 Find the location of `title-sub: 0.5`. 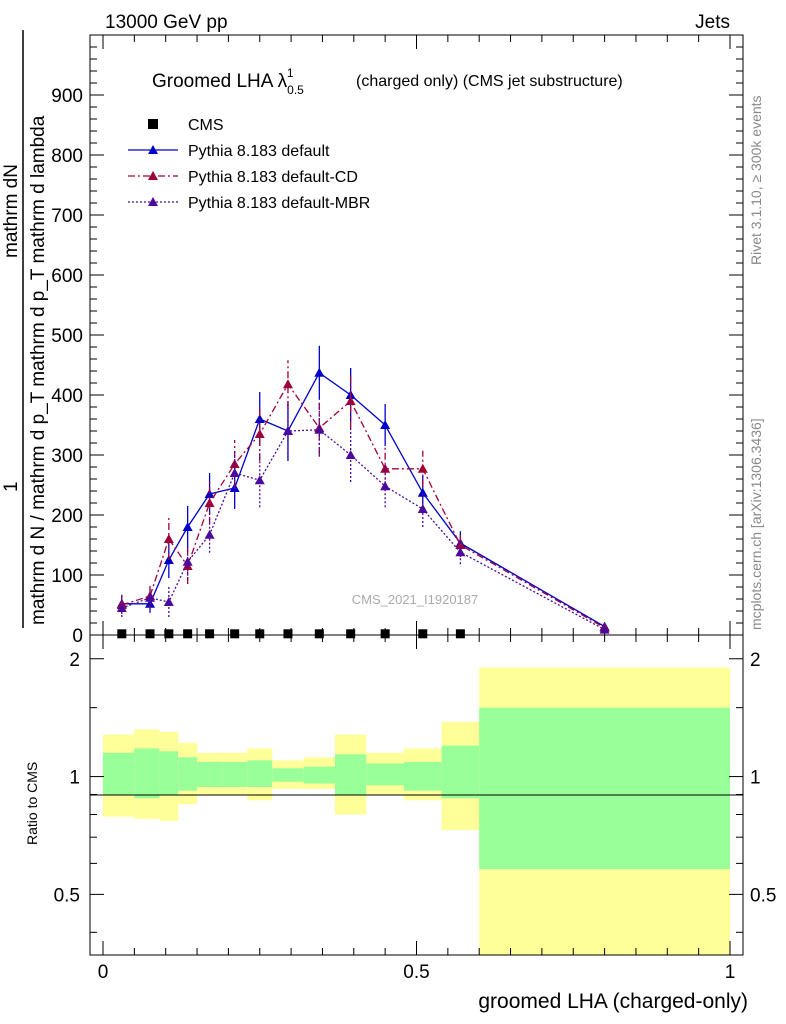

title-sub: 0.5 is located at coordinates (295, 90).